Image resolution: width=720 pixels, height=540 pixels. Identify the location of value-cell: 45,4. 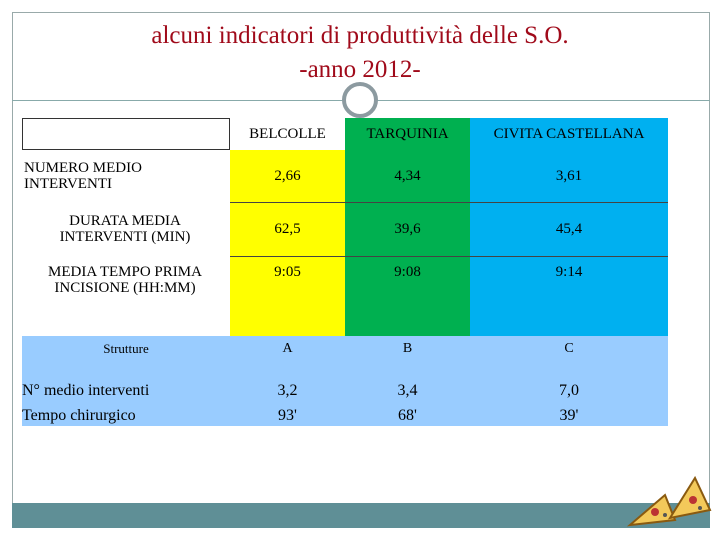
(569, 229).